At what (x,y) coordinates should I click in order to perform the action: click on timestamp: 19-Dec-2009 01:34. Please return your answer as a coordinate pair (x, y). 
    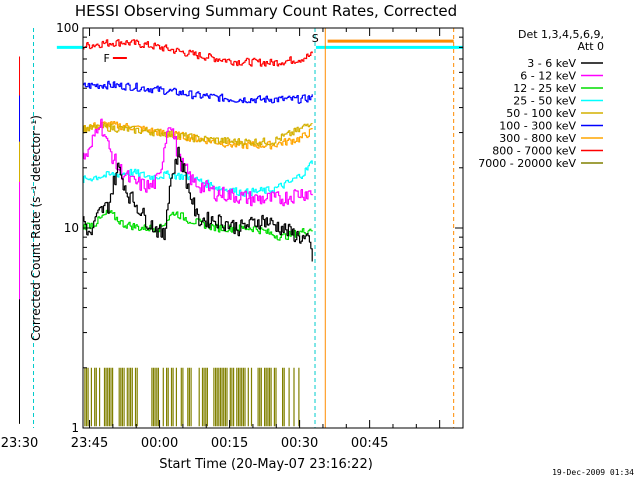
    Looking at the image, I should click on (593, 472).